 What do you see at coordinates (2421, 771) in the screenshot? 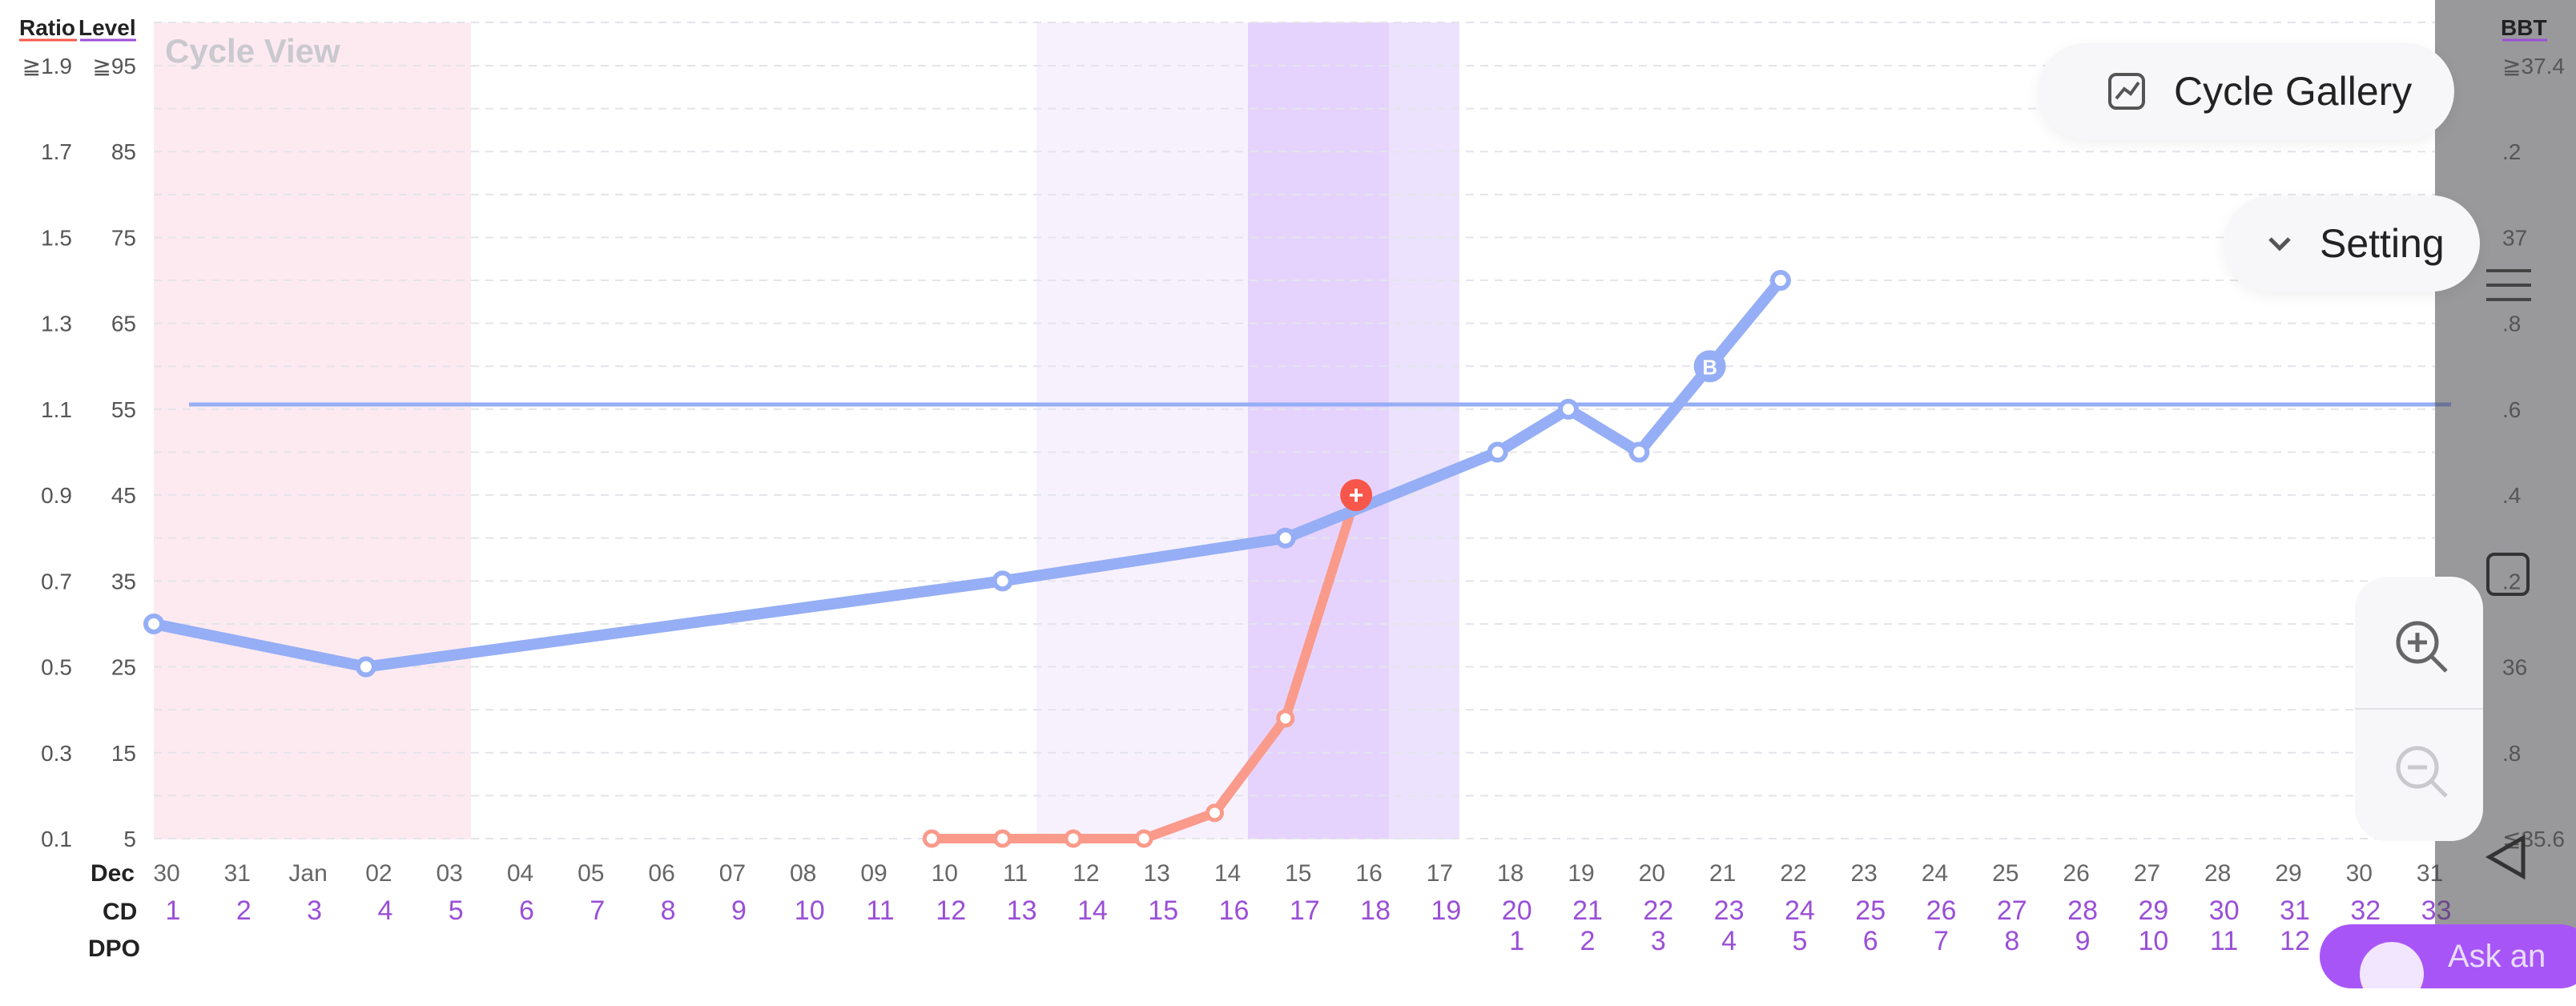
I see `zoom-out-icon` at bounding box center [2421, 771].